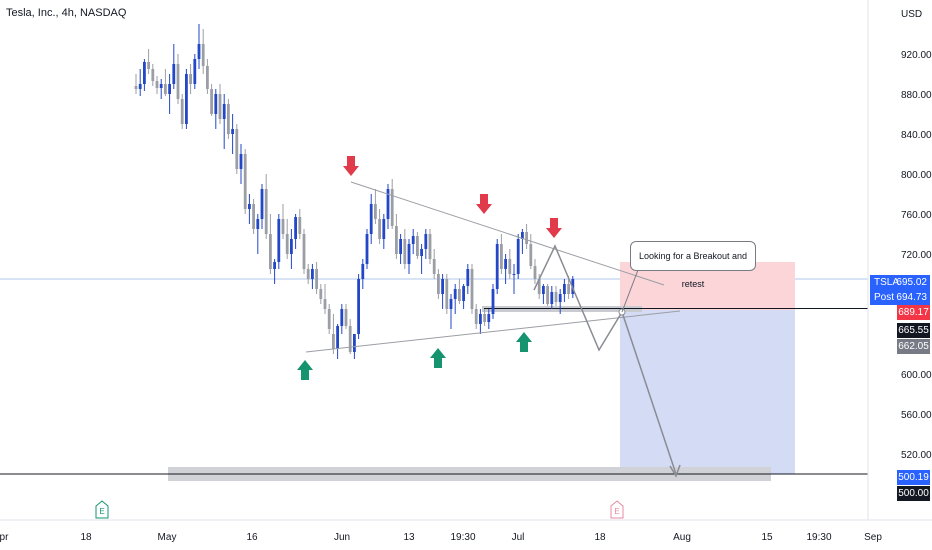 This screenshot has width=932, height=550. Describe the element at coordinates (916, 175) in the screenshot. I see `y-tick-label: 800.00` at that location.